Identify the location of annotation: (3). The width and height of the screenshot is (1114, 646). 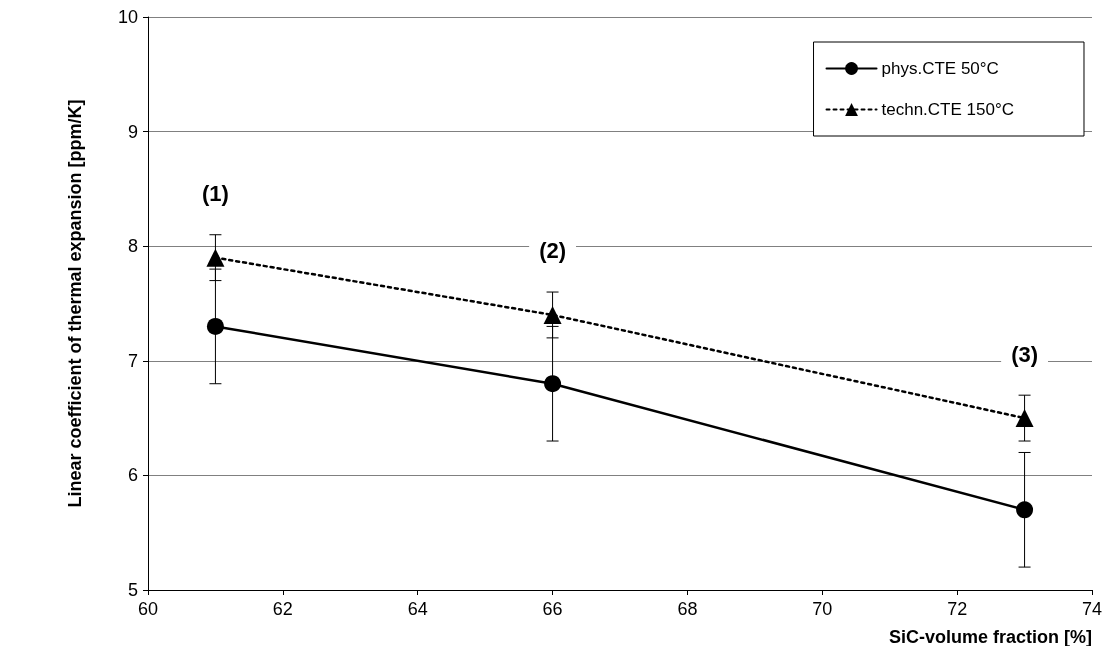
(1025, 354).